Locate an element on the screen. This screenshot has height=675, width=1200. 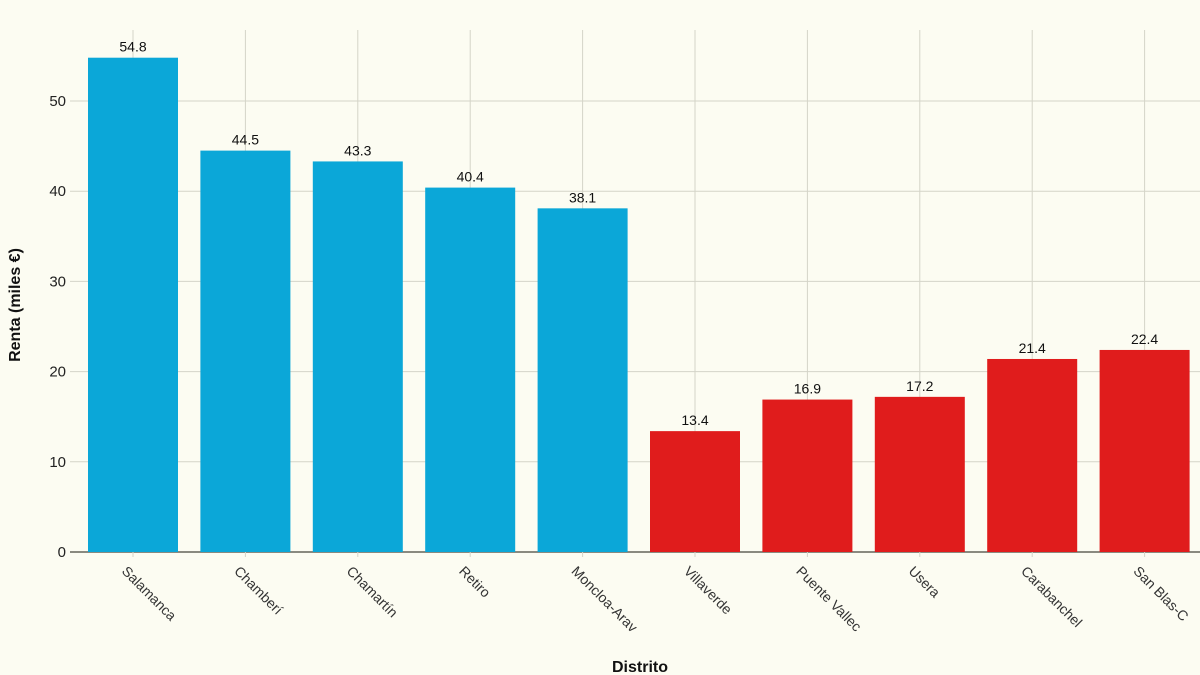
x-tick-label: Retiro is located at coordinates (475, 582).